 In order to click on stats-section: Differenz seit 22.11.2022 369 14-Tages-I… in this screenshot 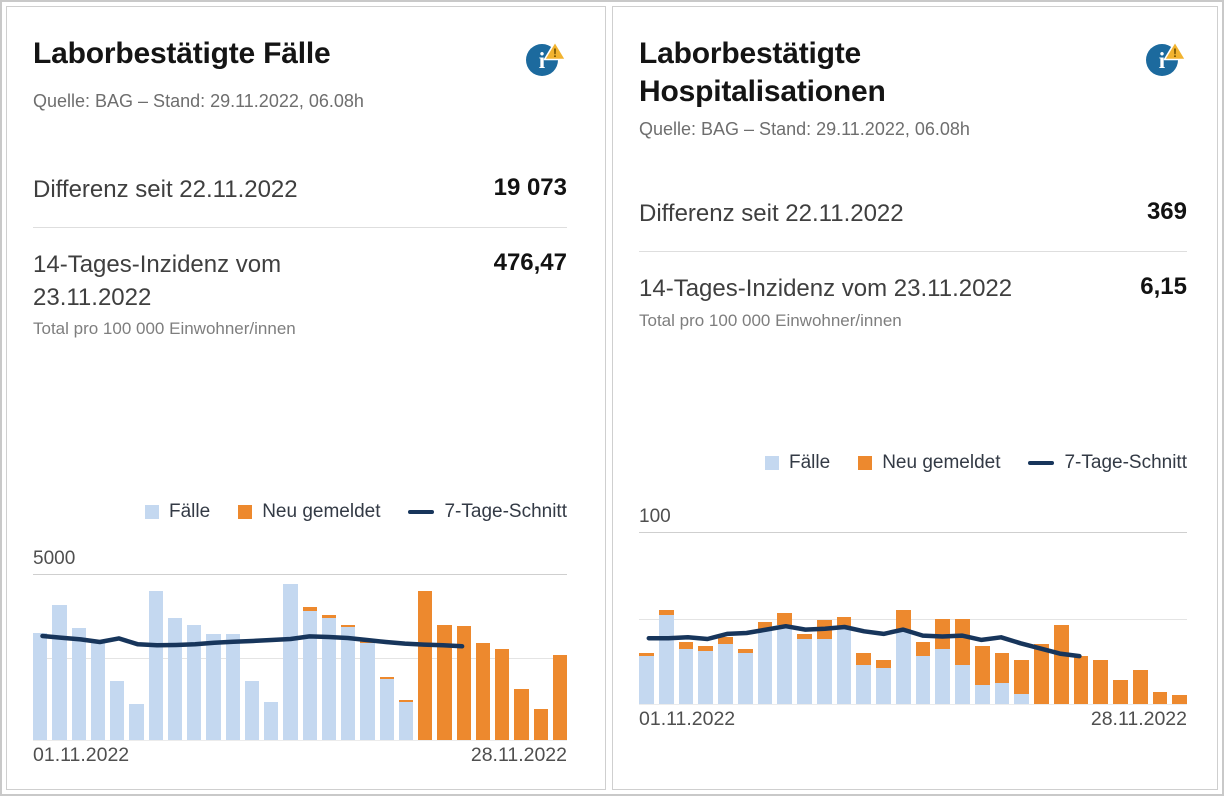, I will do `click(913, 264)`.